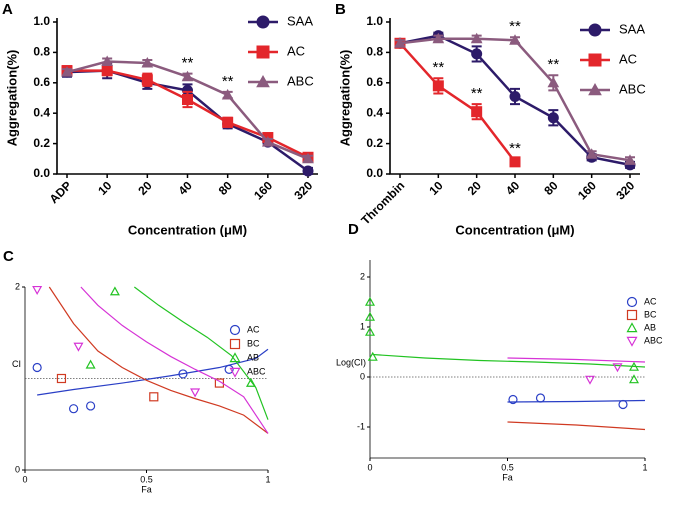 The image size is (680, 506). What do you see at coordinates (41, 112) in the screenshot?
I see `y-tick-label: 0.4` at bounding box center [41, 112].